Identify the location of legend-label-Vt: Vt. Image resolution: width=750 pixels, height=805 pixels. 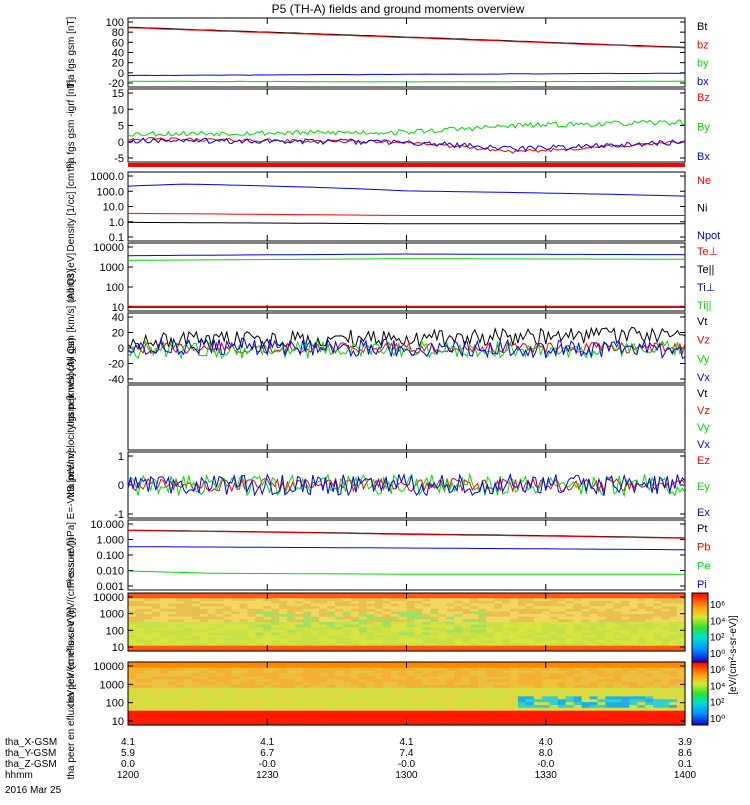
(702, 394).